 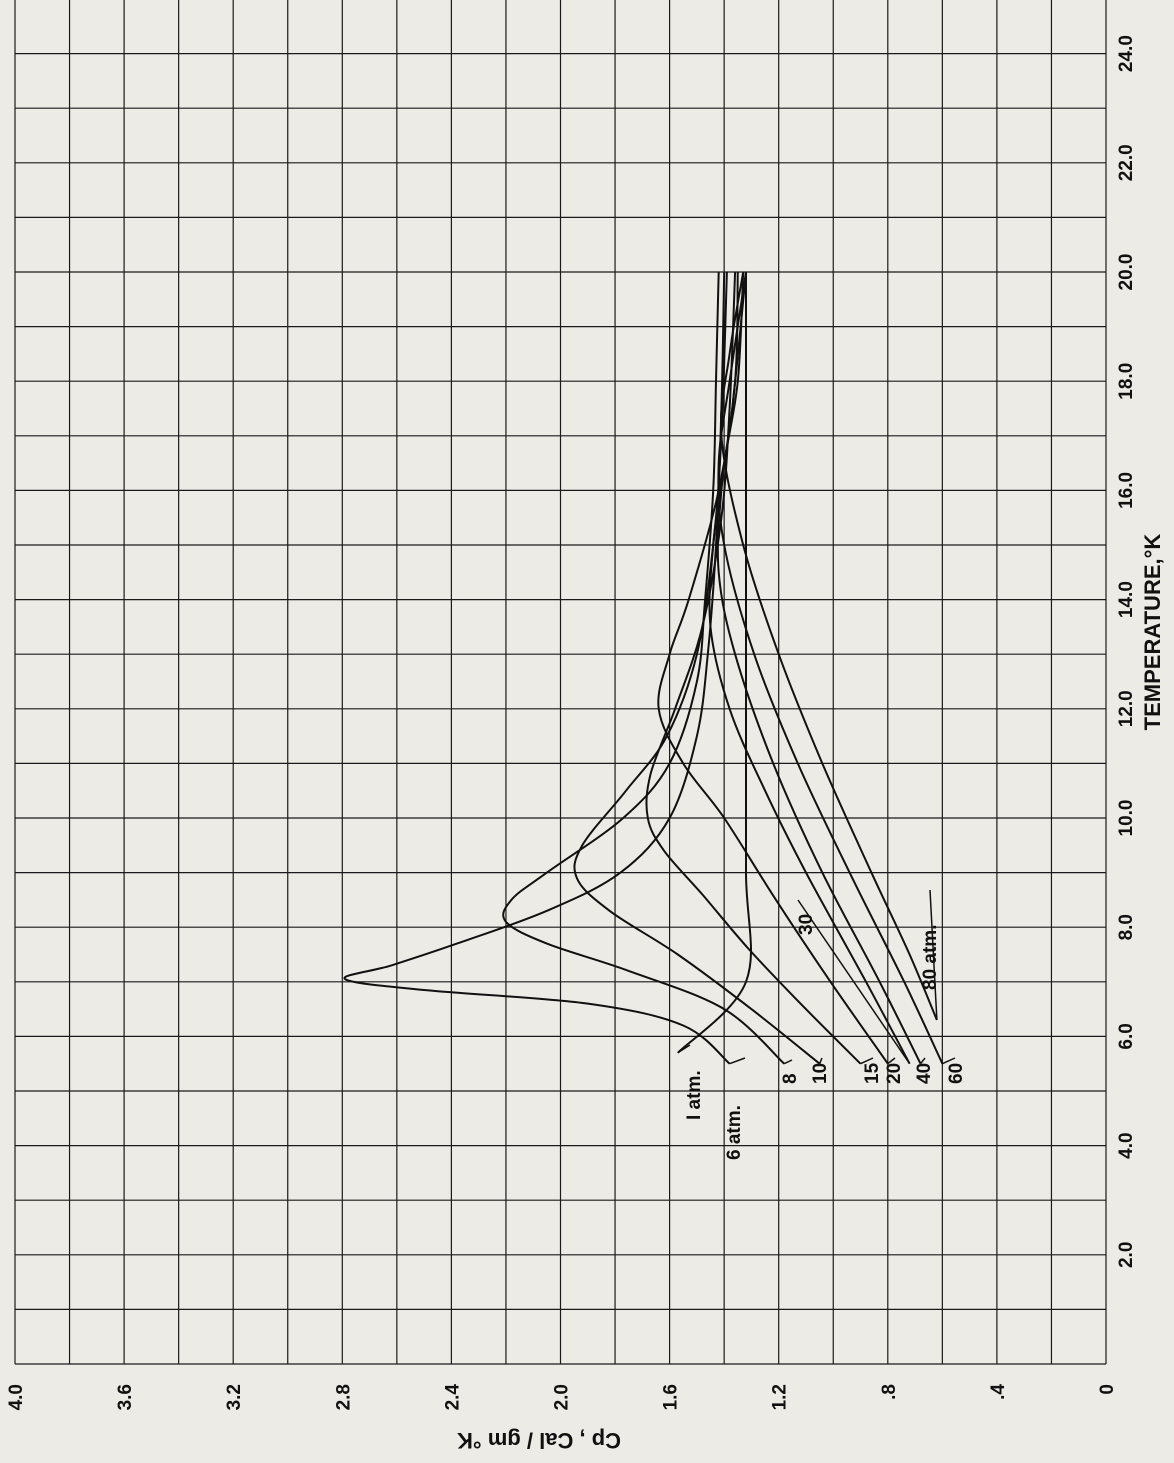 What do you see at coordinates (780, 1397) in the screenshot?
I see `y-tick-label: 1.2` at bounding box center [780, 1397].